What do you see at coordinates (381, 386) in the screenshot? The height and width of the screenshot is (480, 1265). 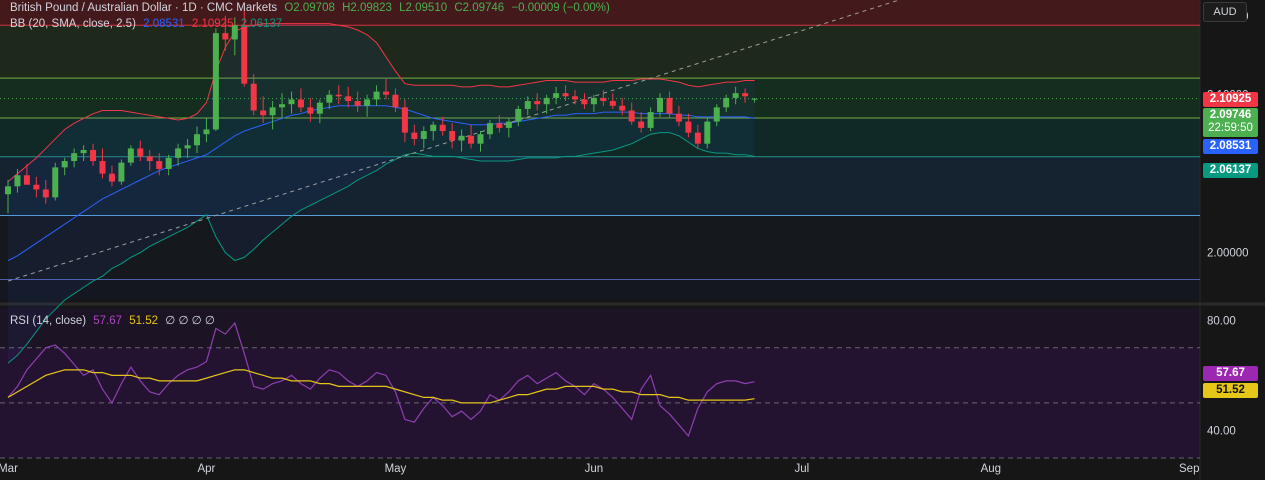 I see `rsi-ma-line` at bounding box center [381, 386].